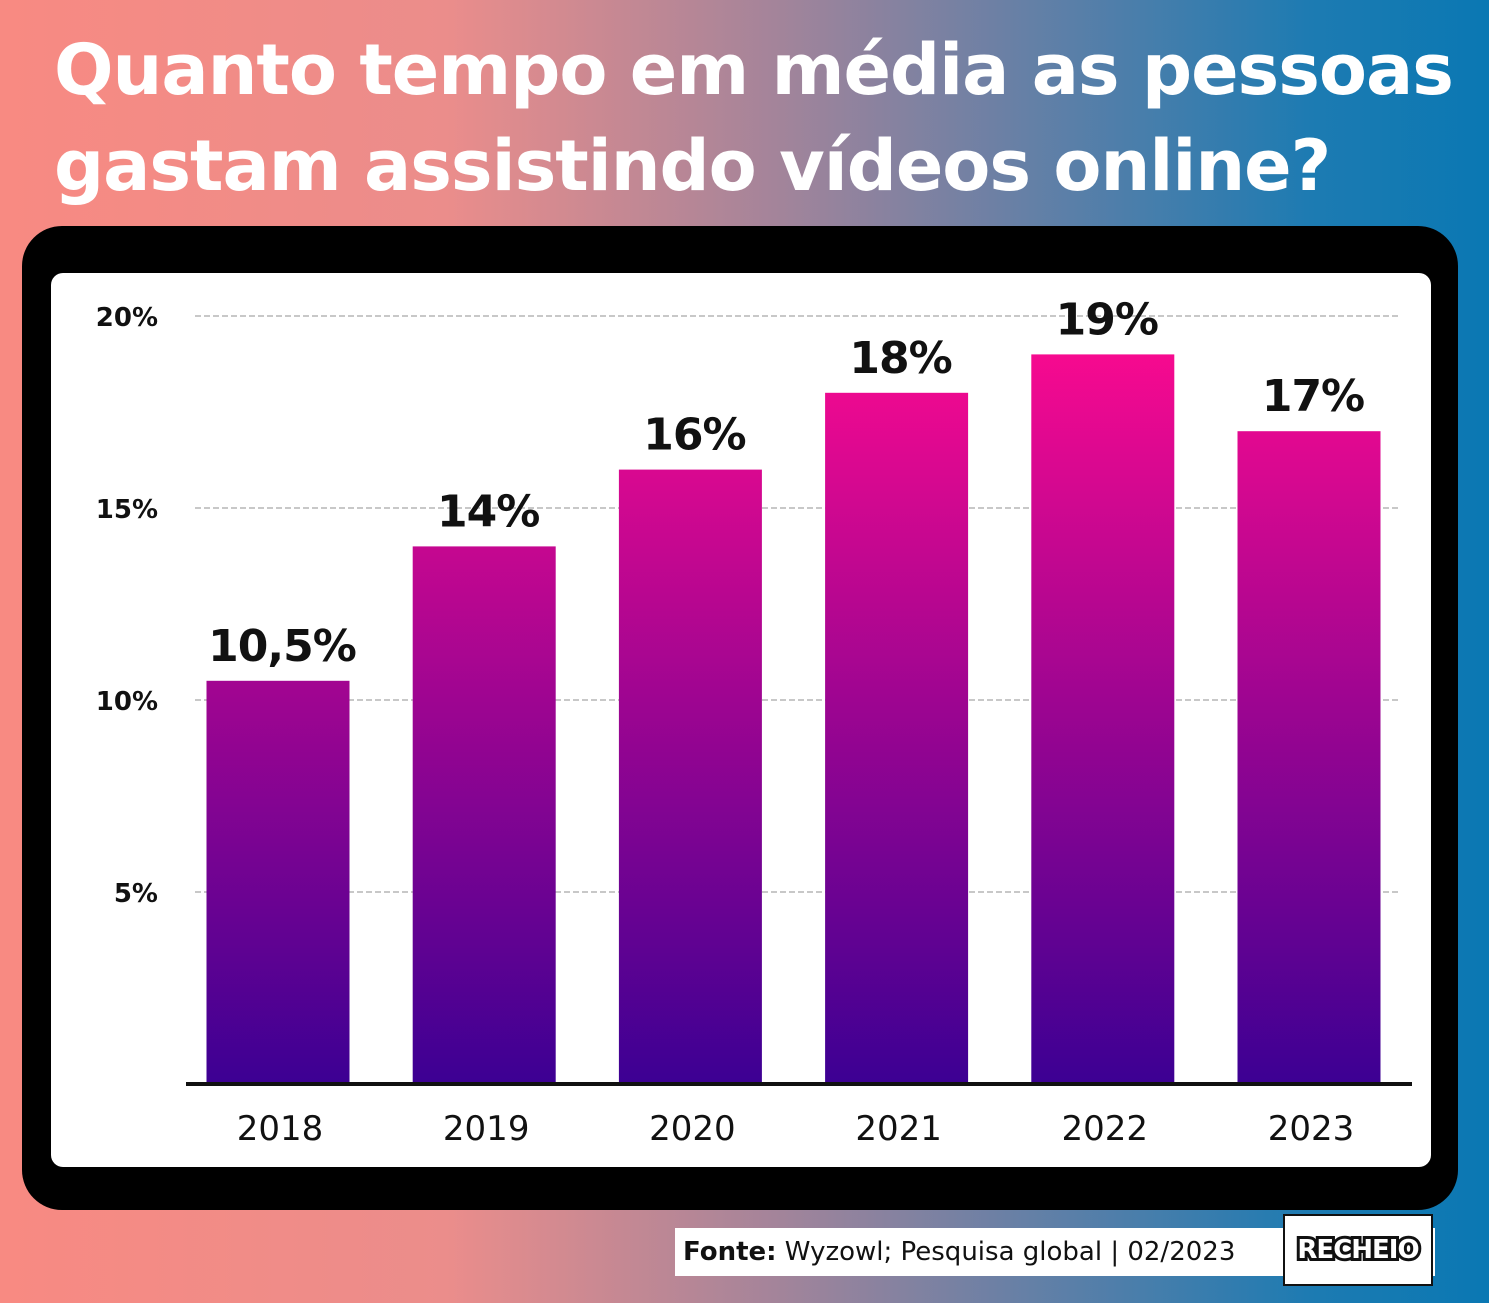 Image resolution: width=1489 pixels, height=1303 pixels. Describe the element at coordinates (1006, 1252) in the screenshot. I see `source-detail: Wyzowl; Pesquisa global | 02/2023` at that location.